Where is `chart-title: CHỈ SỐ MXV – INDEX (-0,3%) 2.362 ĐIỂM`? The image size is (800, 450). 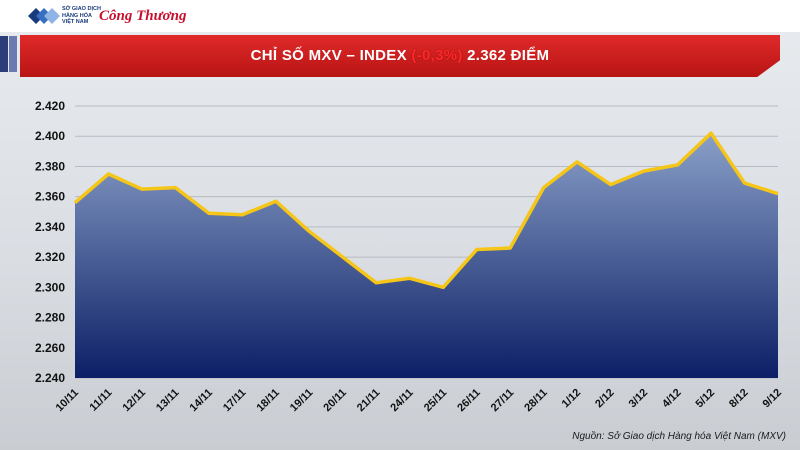 chart-title: CHỈ SỐ MXV – INDEX (-0,3%) 2.362 ĐIỂM is located at coordinates (400, 56).